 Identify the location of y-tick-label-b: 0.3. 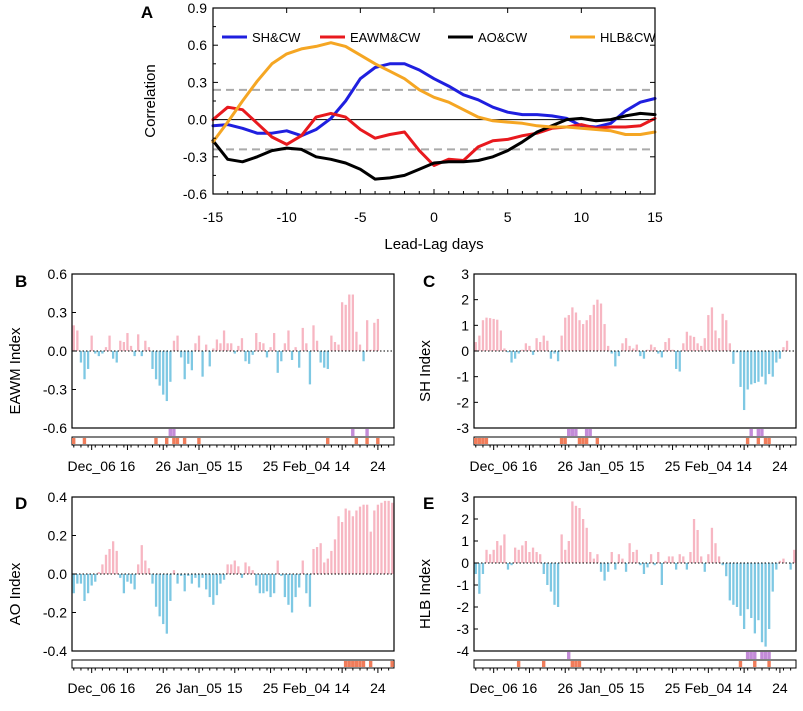
(58, 313).